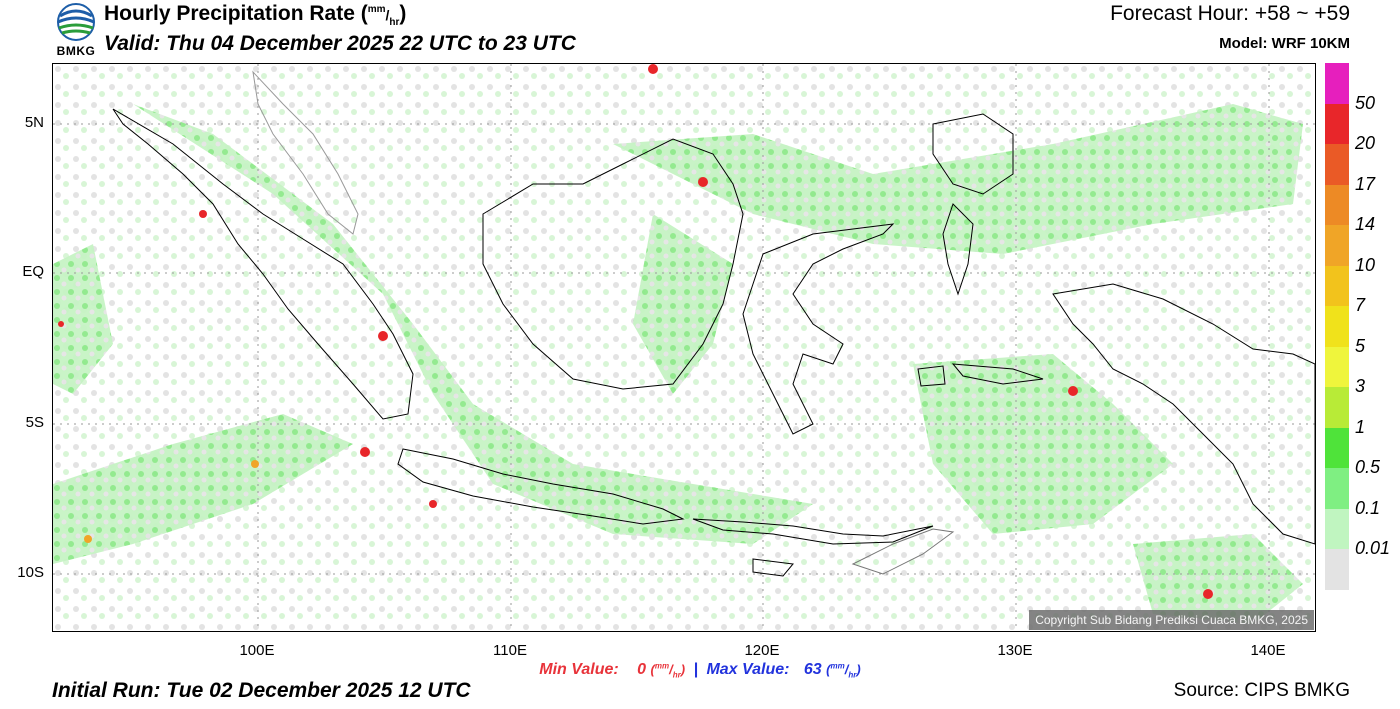 The height and width of the screenshot is (709, 1400). Describe the element at coordinates (1284, 43) in the screenshot. I see `model-name: Model: WRF 10KM` at that location.